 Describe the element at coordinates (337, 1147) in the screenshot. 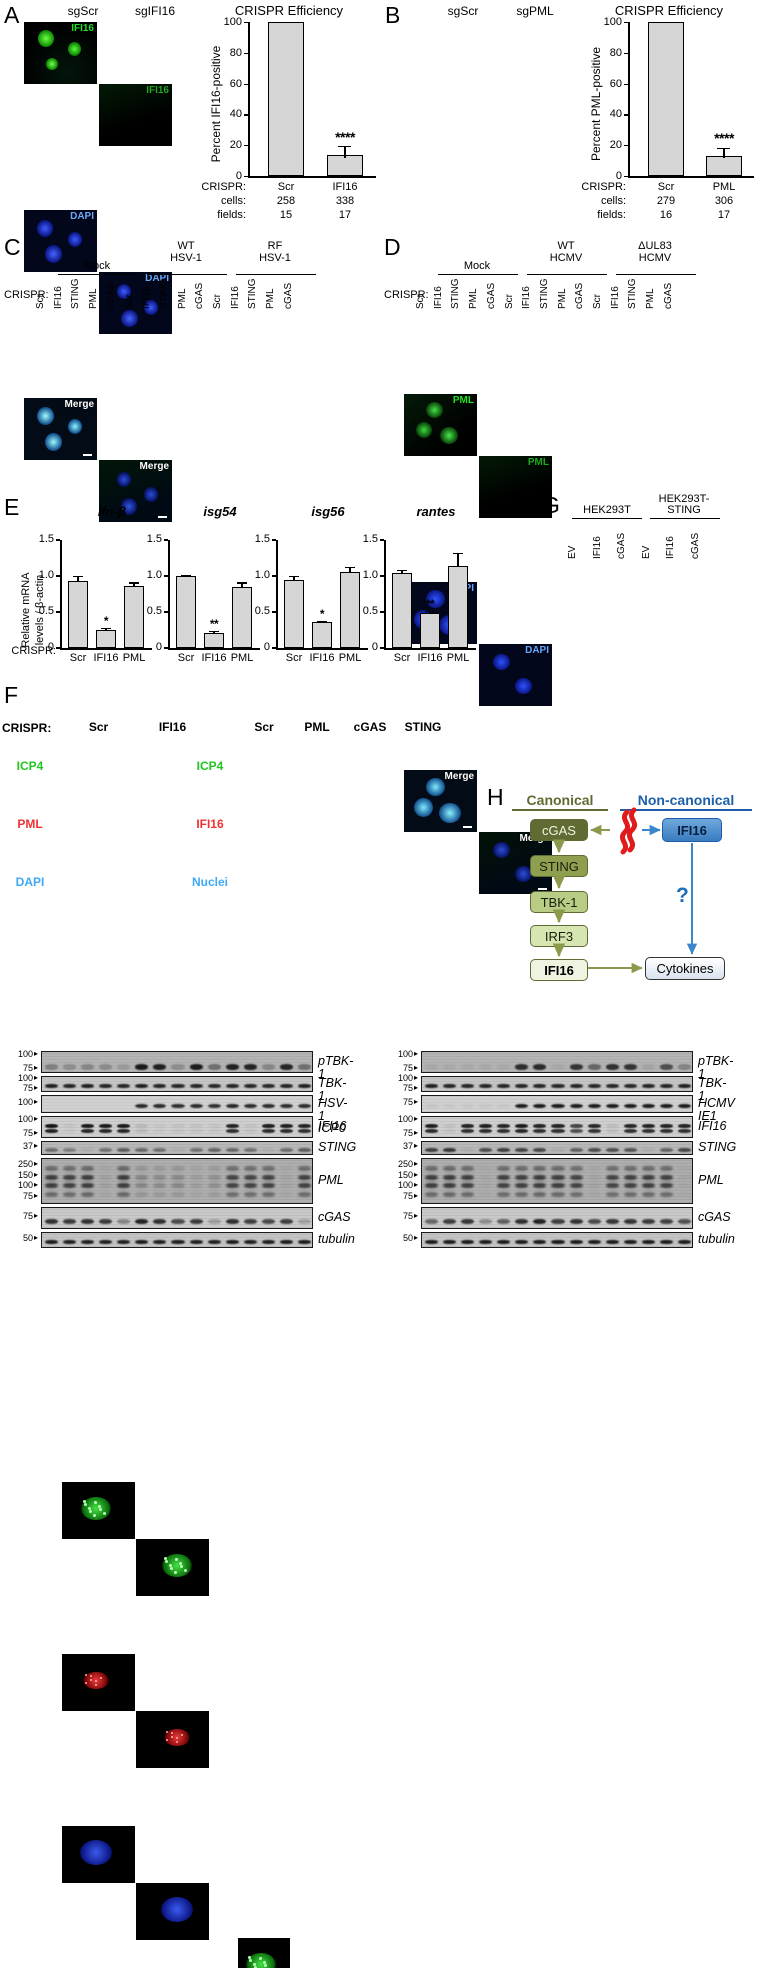

I see `blot-name: STING` at that location.